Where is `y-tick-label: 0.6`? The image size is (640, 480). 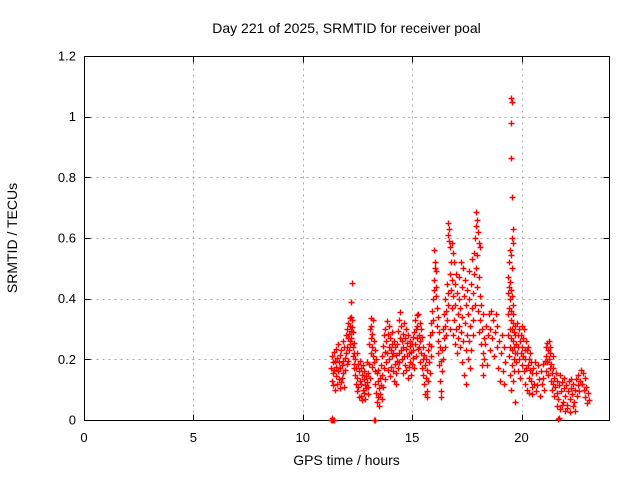
y-tick-label: 0.6 is located at coordinates (67, 238).